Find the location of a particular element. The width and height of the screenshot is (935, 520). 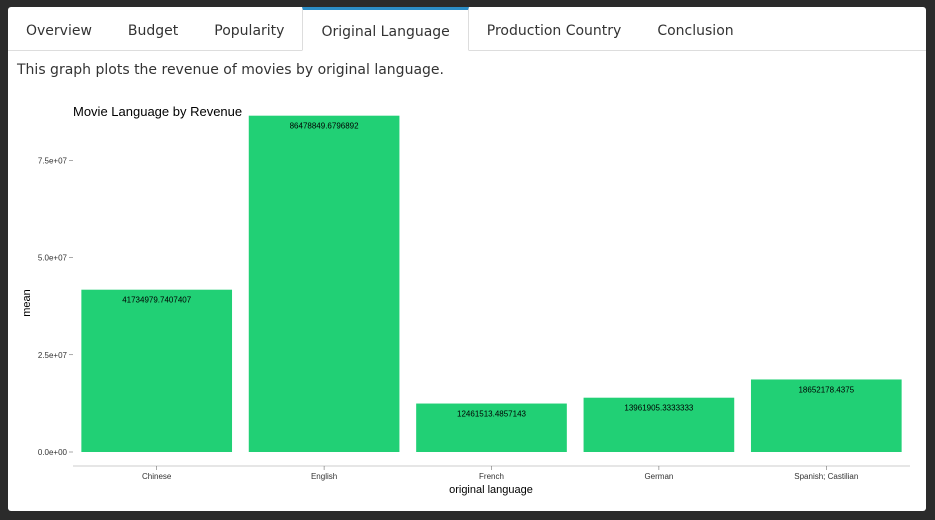

bar-value-label: 12461513.4857143 is located at coordinates (492, 414).